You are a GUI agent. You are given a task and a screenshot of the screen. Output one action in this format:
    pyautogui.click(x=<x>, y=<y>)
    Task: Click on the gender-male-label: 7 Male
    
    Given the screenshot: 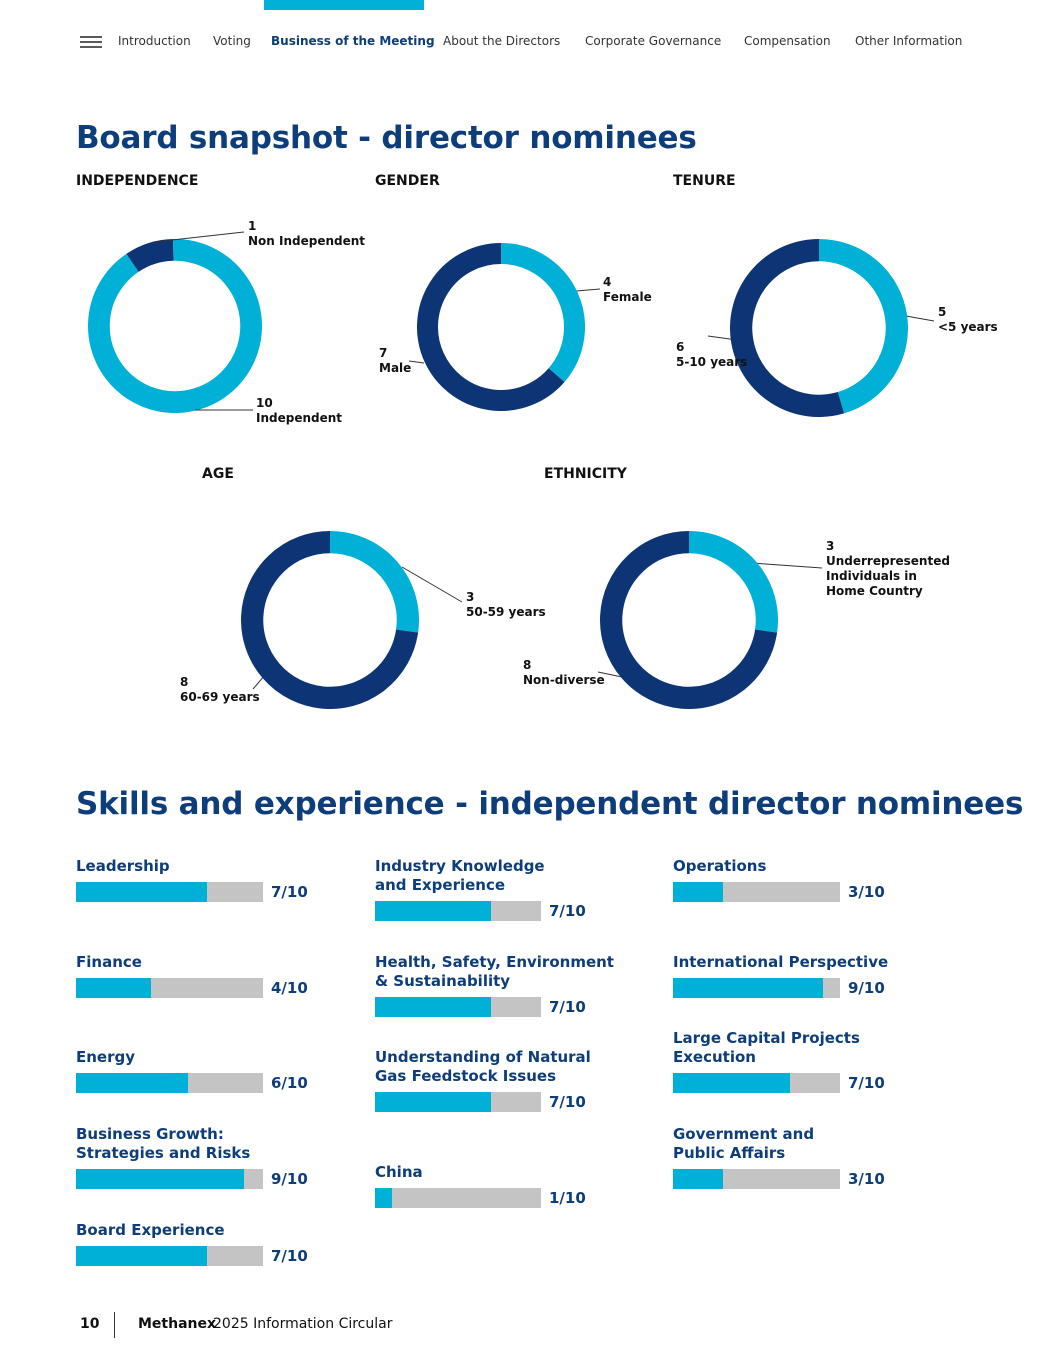 What is the action you would take?
    pyautogui.click(x=395, y=361)
    